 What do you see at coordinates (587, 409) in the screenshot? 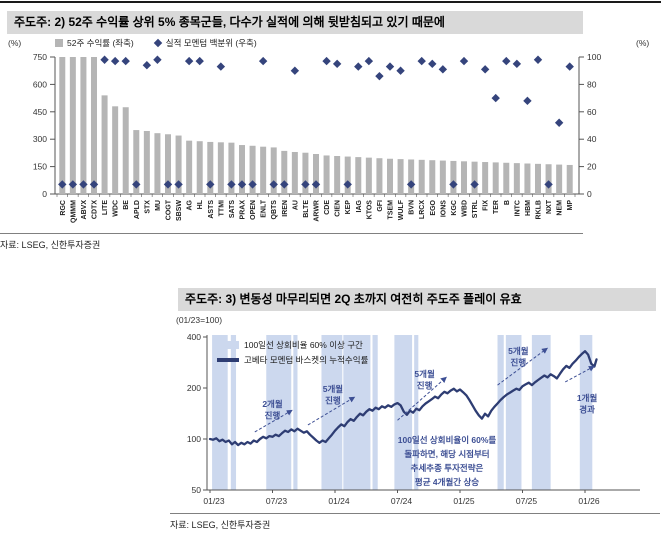
I see `annotation-text: 경과` at bounding box center [587, 409].